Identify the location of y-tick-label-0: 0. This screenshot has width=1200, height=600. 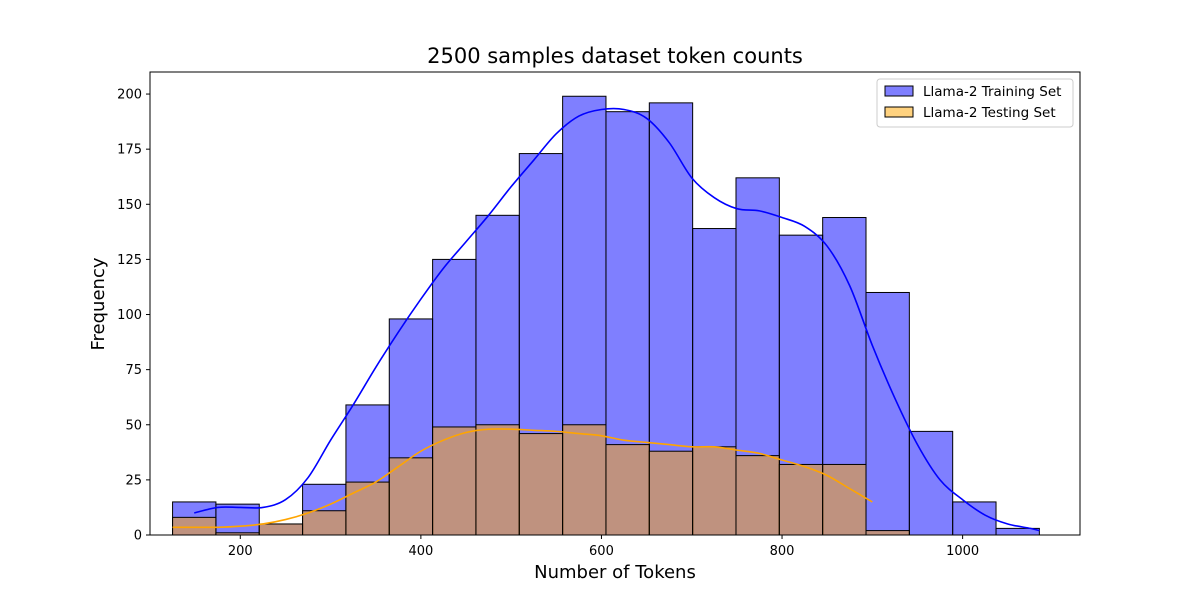
(138, 536).